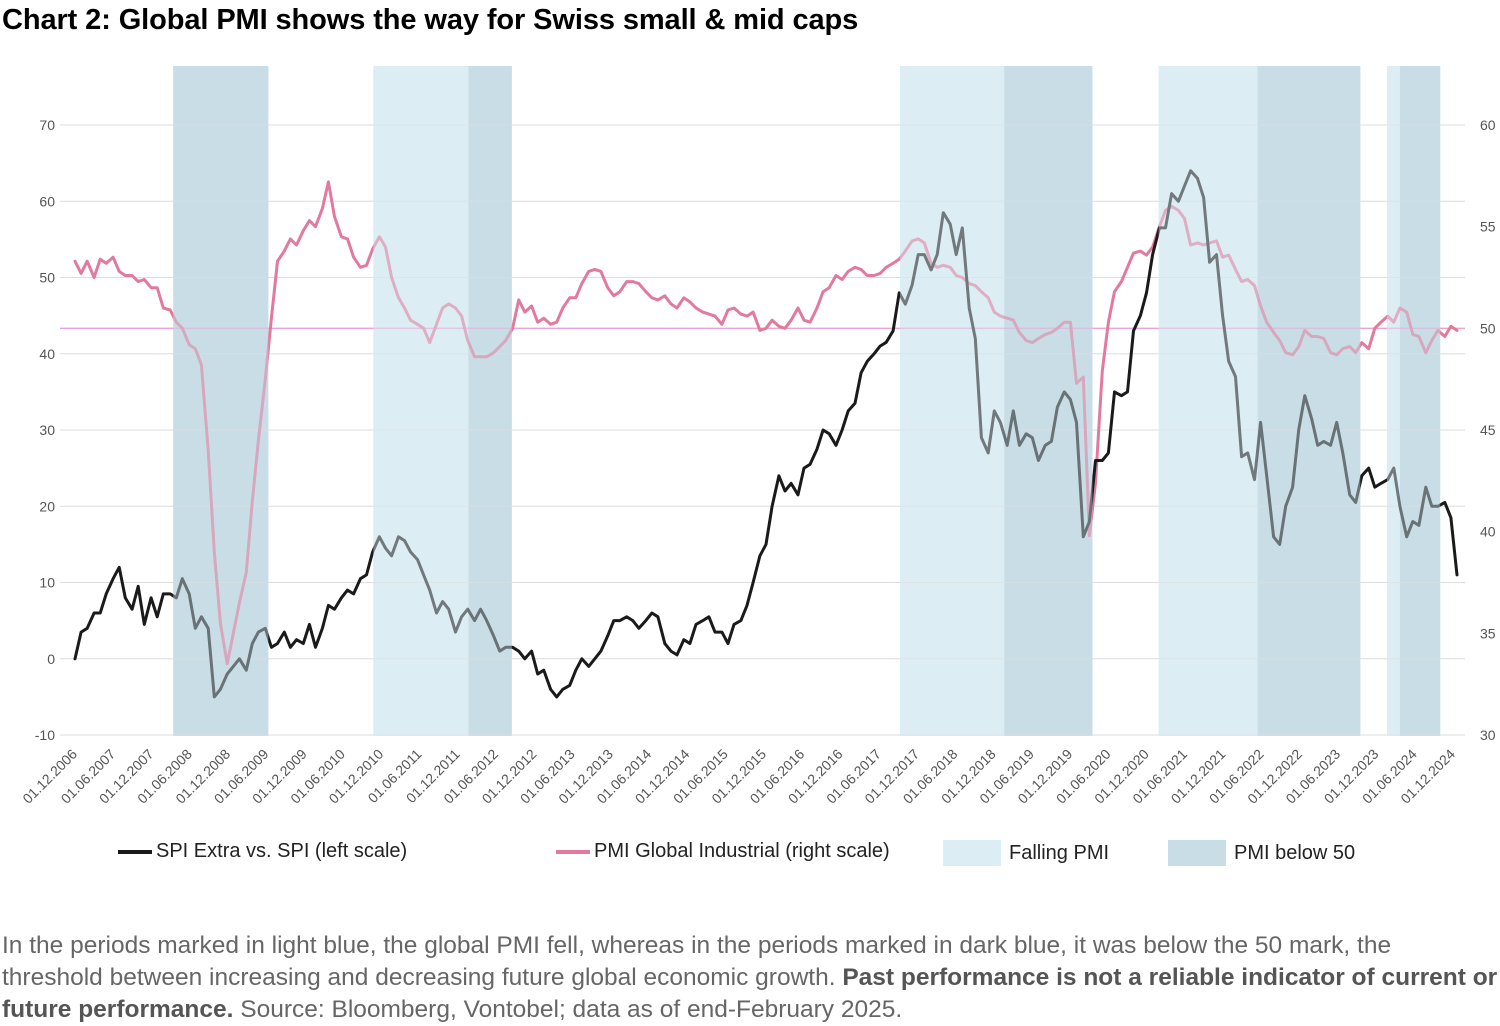  What do you see at coordinates (51, 659) in the screenshot?
I see `left-tick-label: 0` at bounding box center [51, 659].